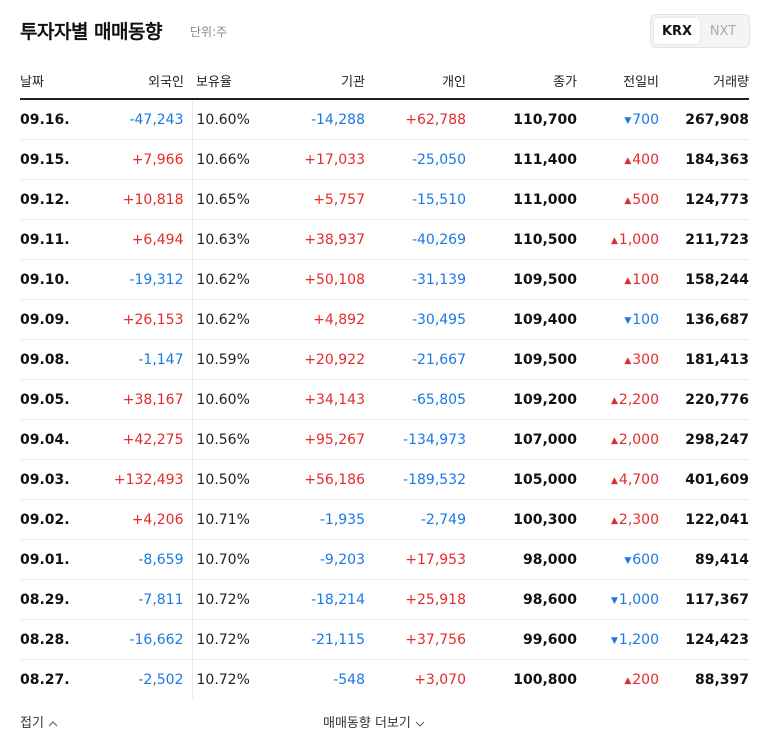 The image size is (768, 749). What do you see at coordinates (308, 519) in the screenshot?
I see `row-institution: -1,935` at bounding box center [308, 519].